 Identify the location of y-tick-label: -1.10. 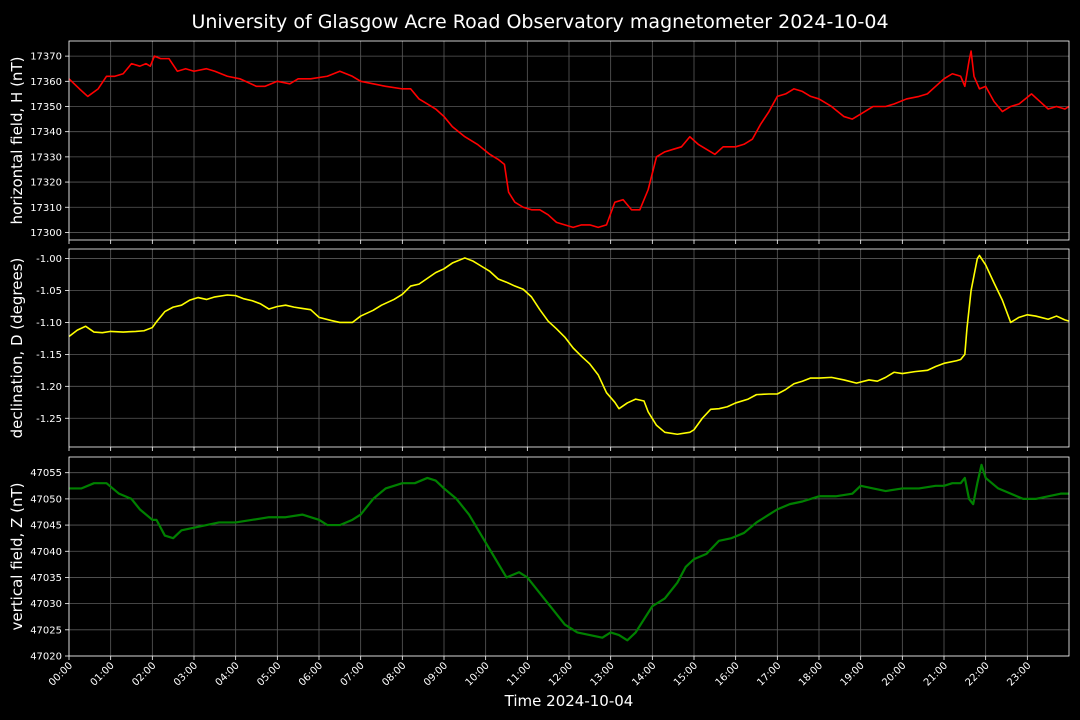
(49, 323).